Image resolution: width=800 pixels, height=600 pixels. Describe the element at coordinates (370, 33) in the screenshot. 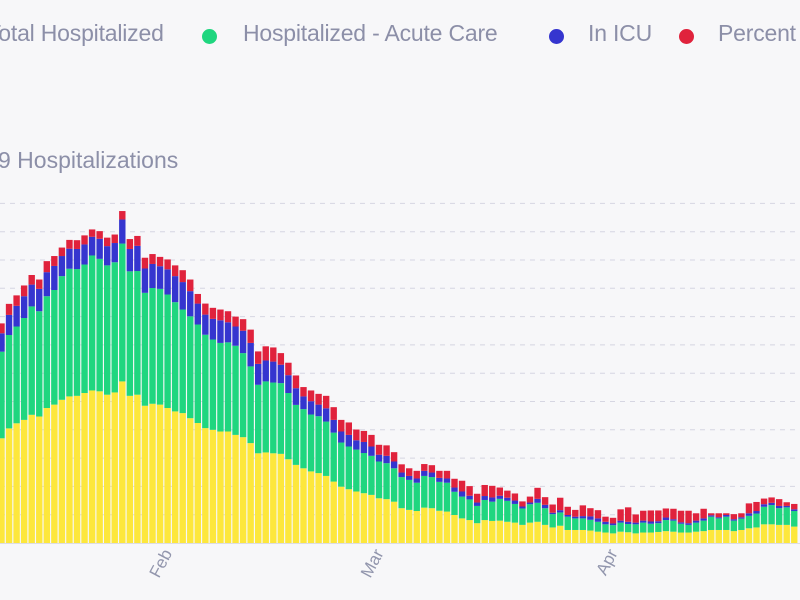

I see `legend-label-acute-care: Hospitalized - Acute Care` at that location.